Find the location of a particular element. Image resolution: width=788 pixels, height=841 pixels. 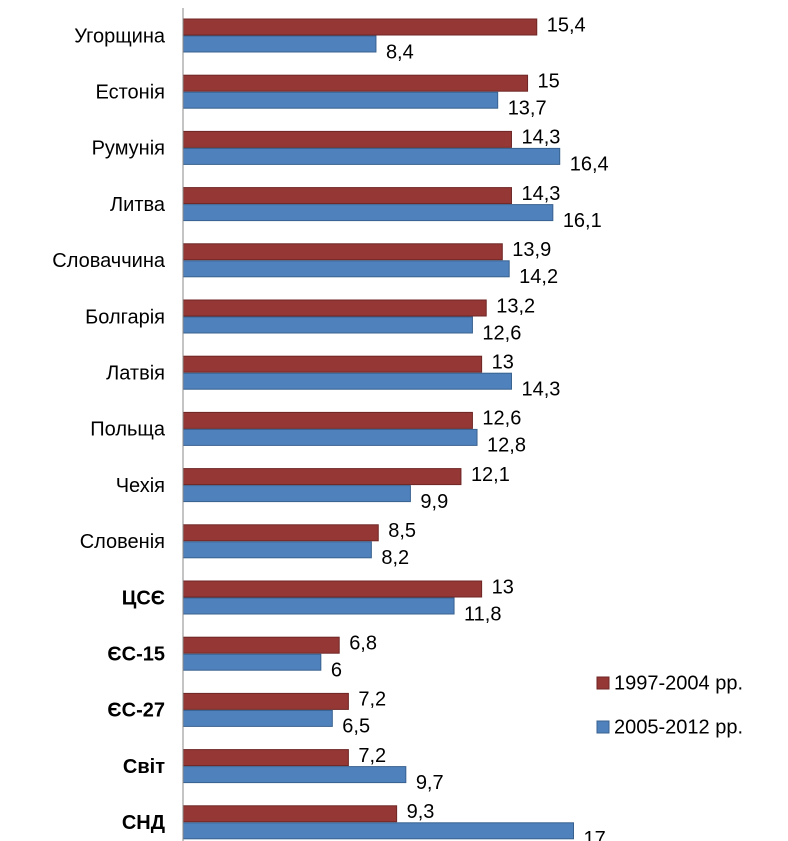

data-label: 15,4 is located at coordinates (566, 25).